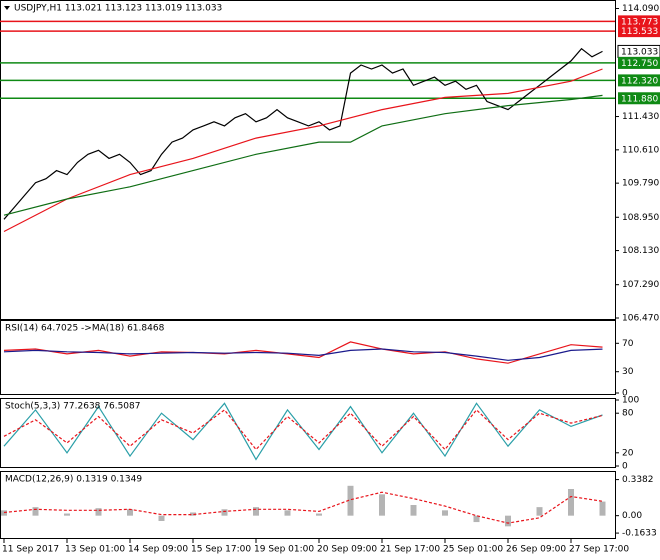 This screenshot has height=560, width=660. I want to click on x-tick-label: 14 Sep 09:00, so click(158, 550).